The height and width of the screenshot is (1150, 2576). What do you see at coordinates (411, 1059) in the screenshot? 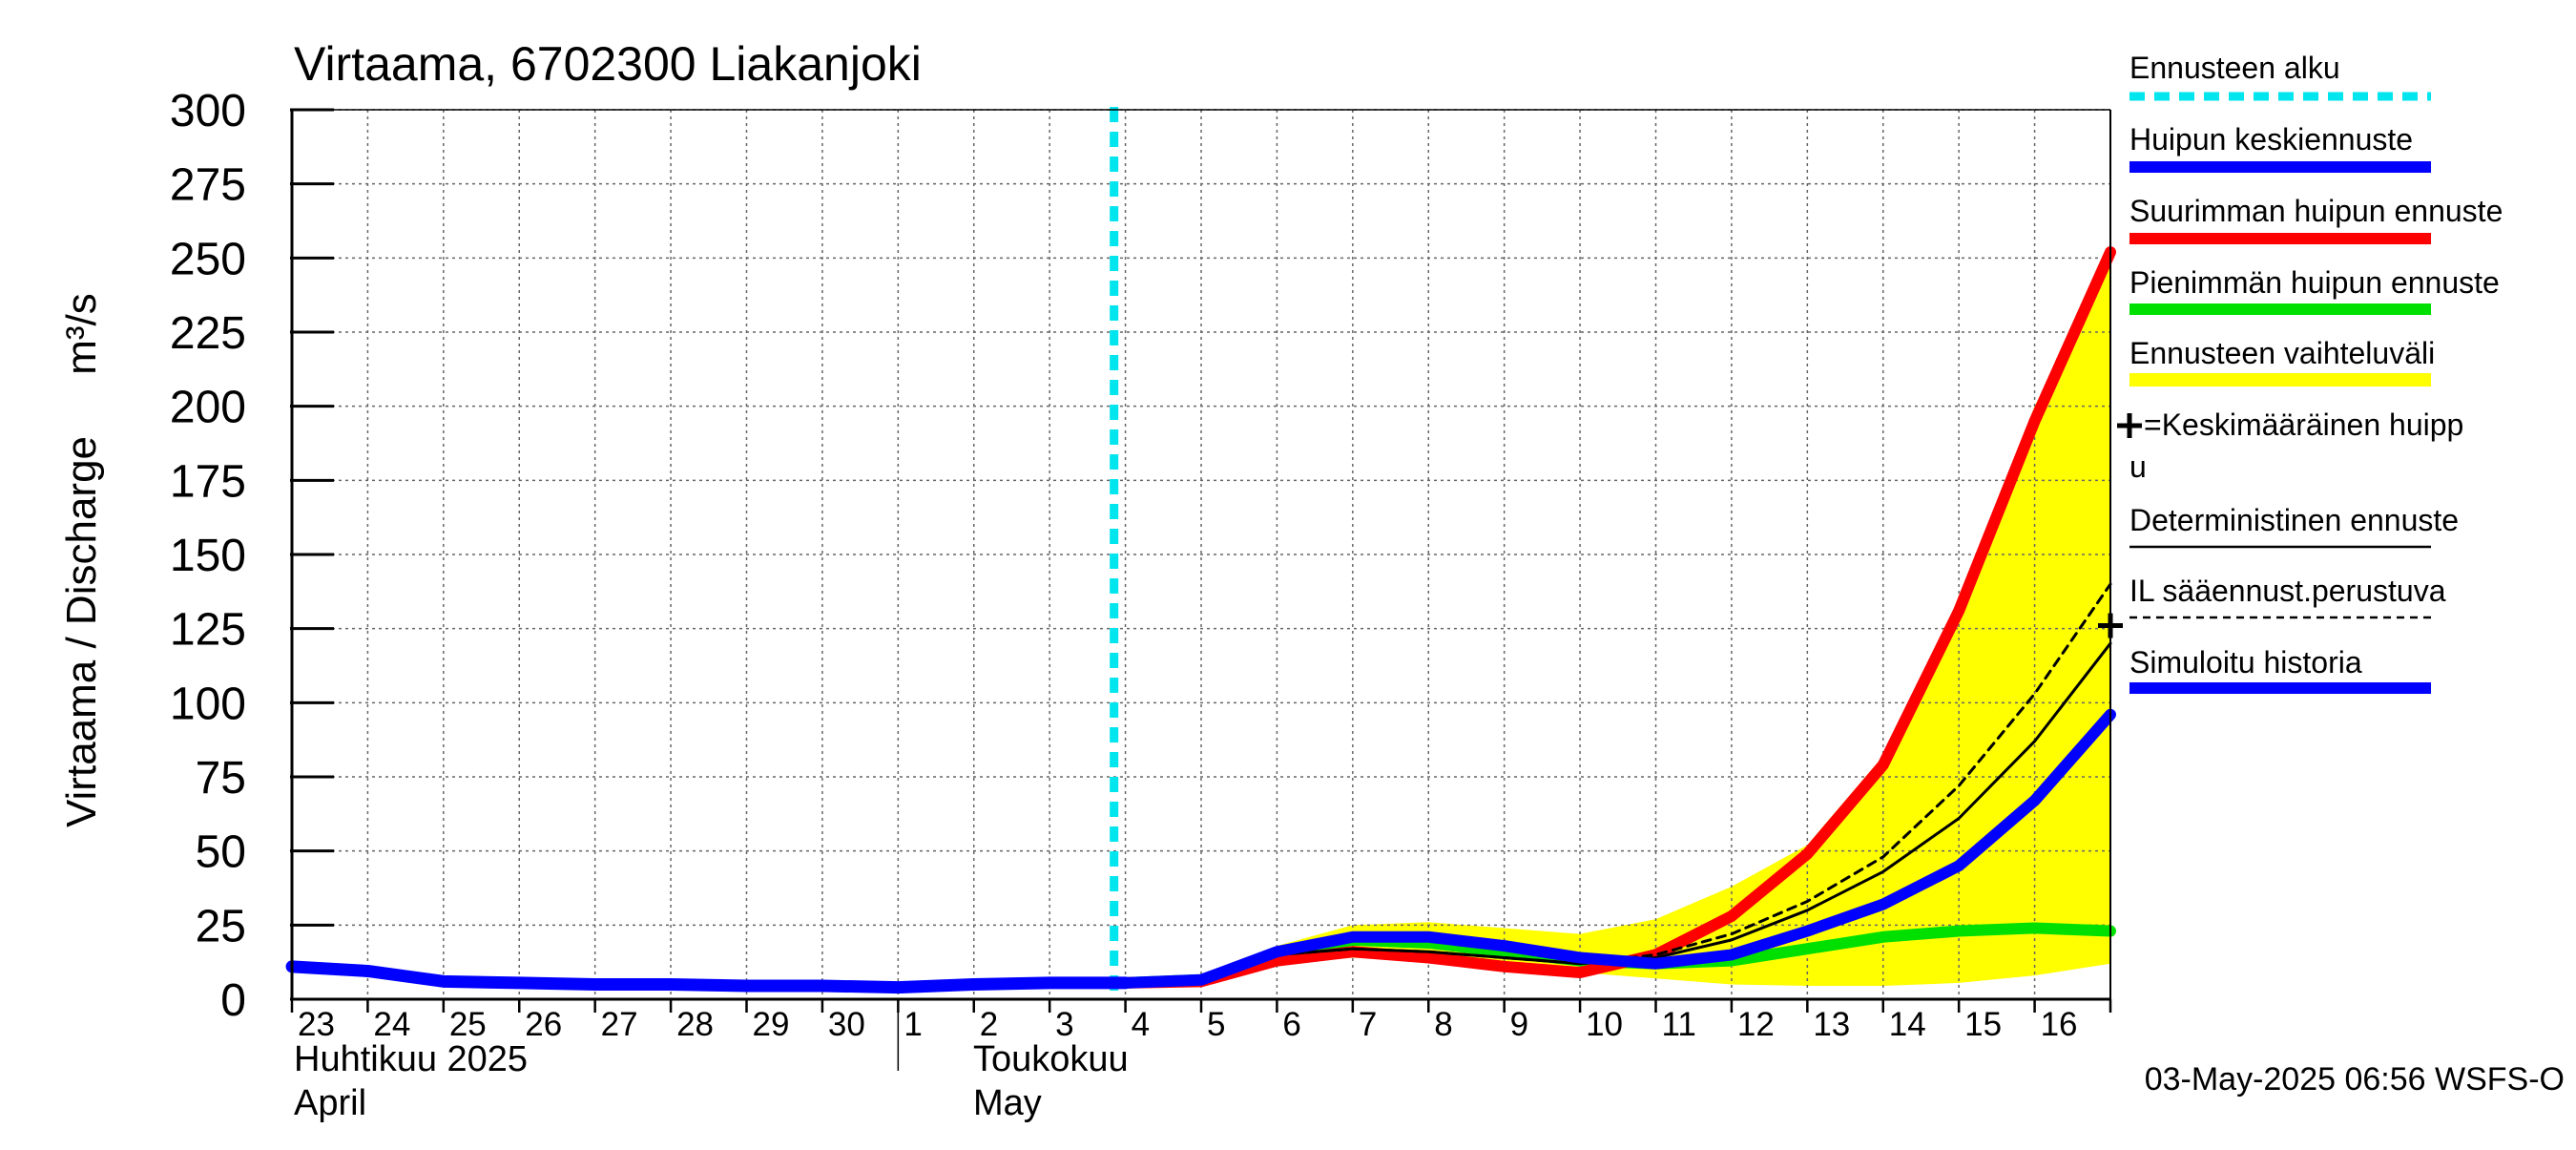
I see `month-label-april-fi: Huhtikuu 2025` at bounding box center [411, 1059].